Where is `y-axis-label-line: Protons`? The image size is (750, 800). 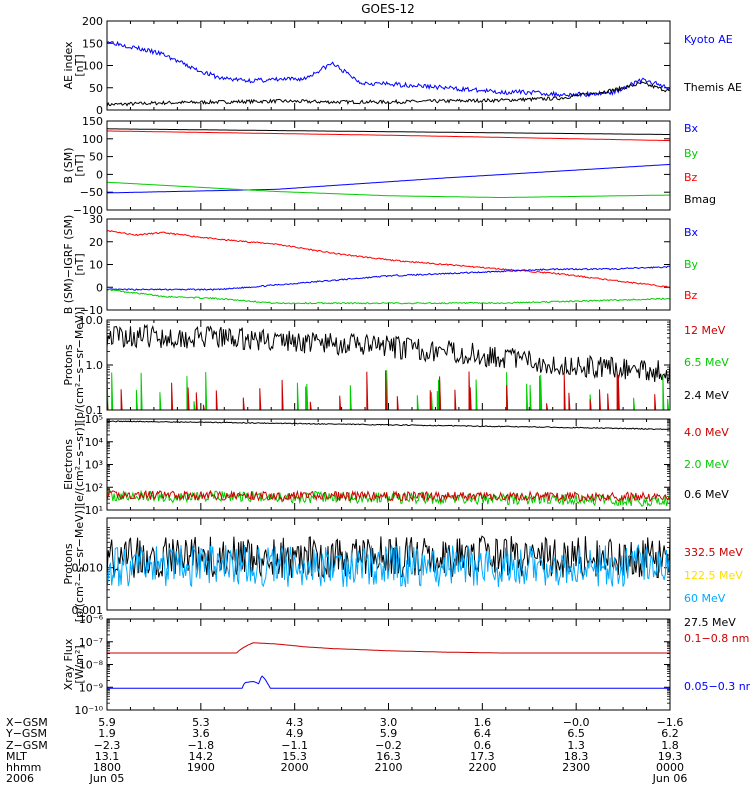
y-axis-label-line: Protons is located at coordinates (68, 563).